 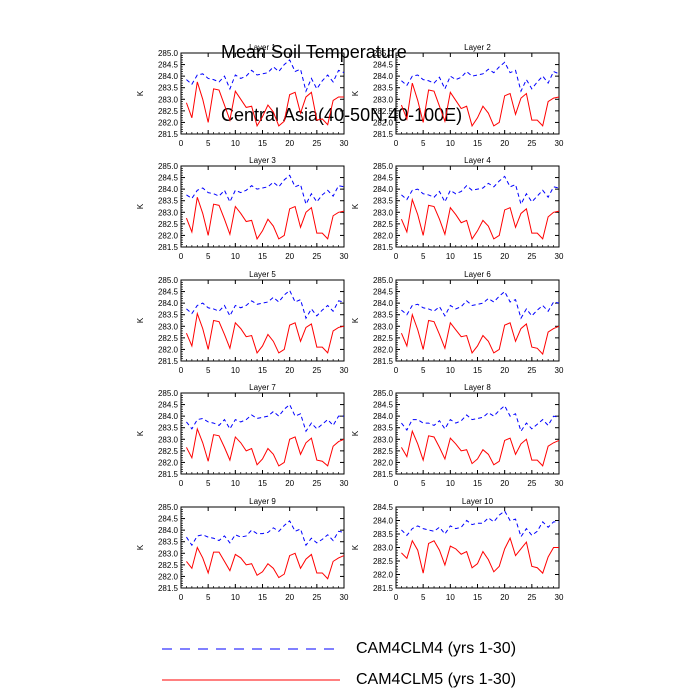 What do you see at coordinates (436, 648) in the screenshot?
I see `legend-label-cam4clm4: CAM4CLM4 (yrs 1-30)` at bounding box center [436, 648].